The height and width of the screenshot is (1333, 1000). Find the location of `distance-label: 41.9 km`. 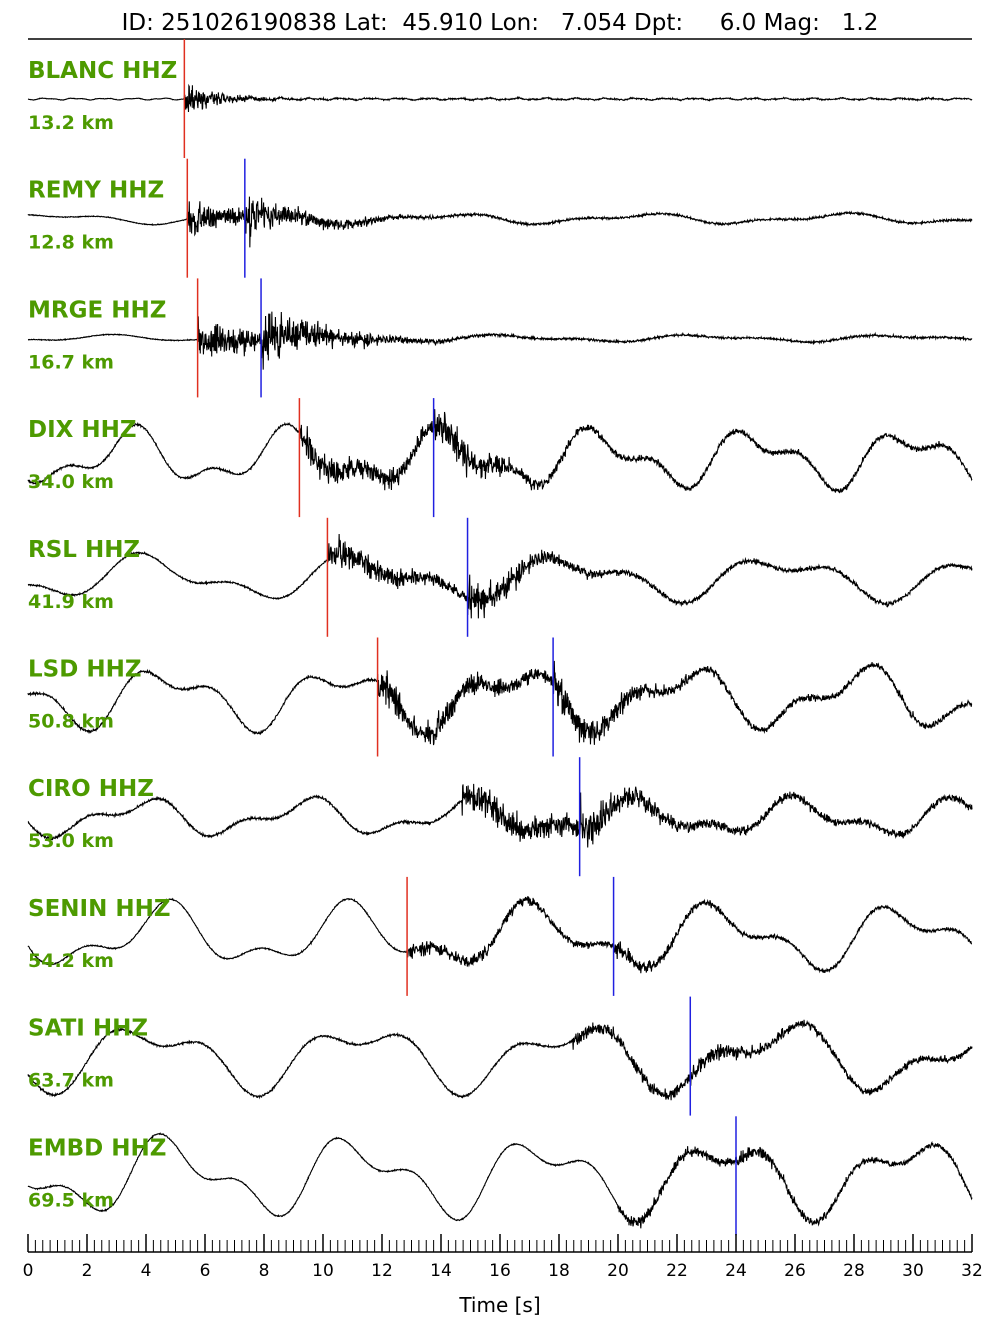

distance-label: 41.9 km is located at coordinates (71, 602).